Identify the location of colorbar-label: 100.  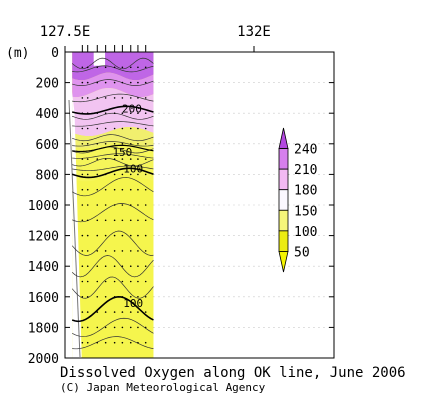
(305, 232).